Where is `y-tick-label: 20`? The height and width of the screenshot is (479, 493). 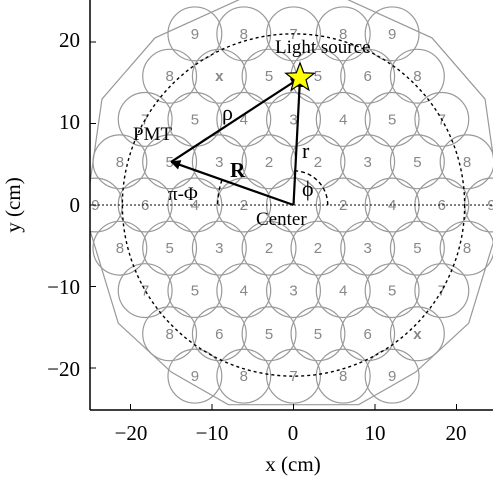
y-tick-label: 20 is located at coordinates (69, 40).